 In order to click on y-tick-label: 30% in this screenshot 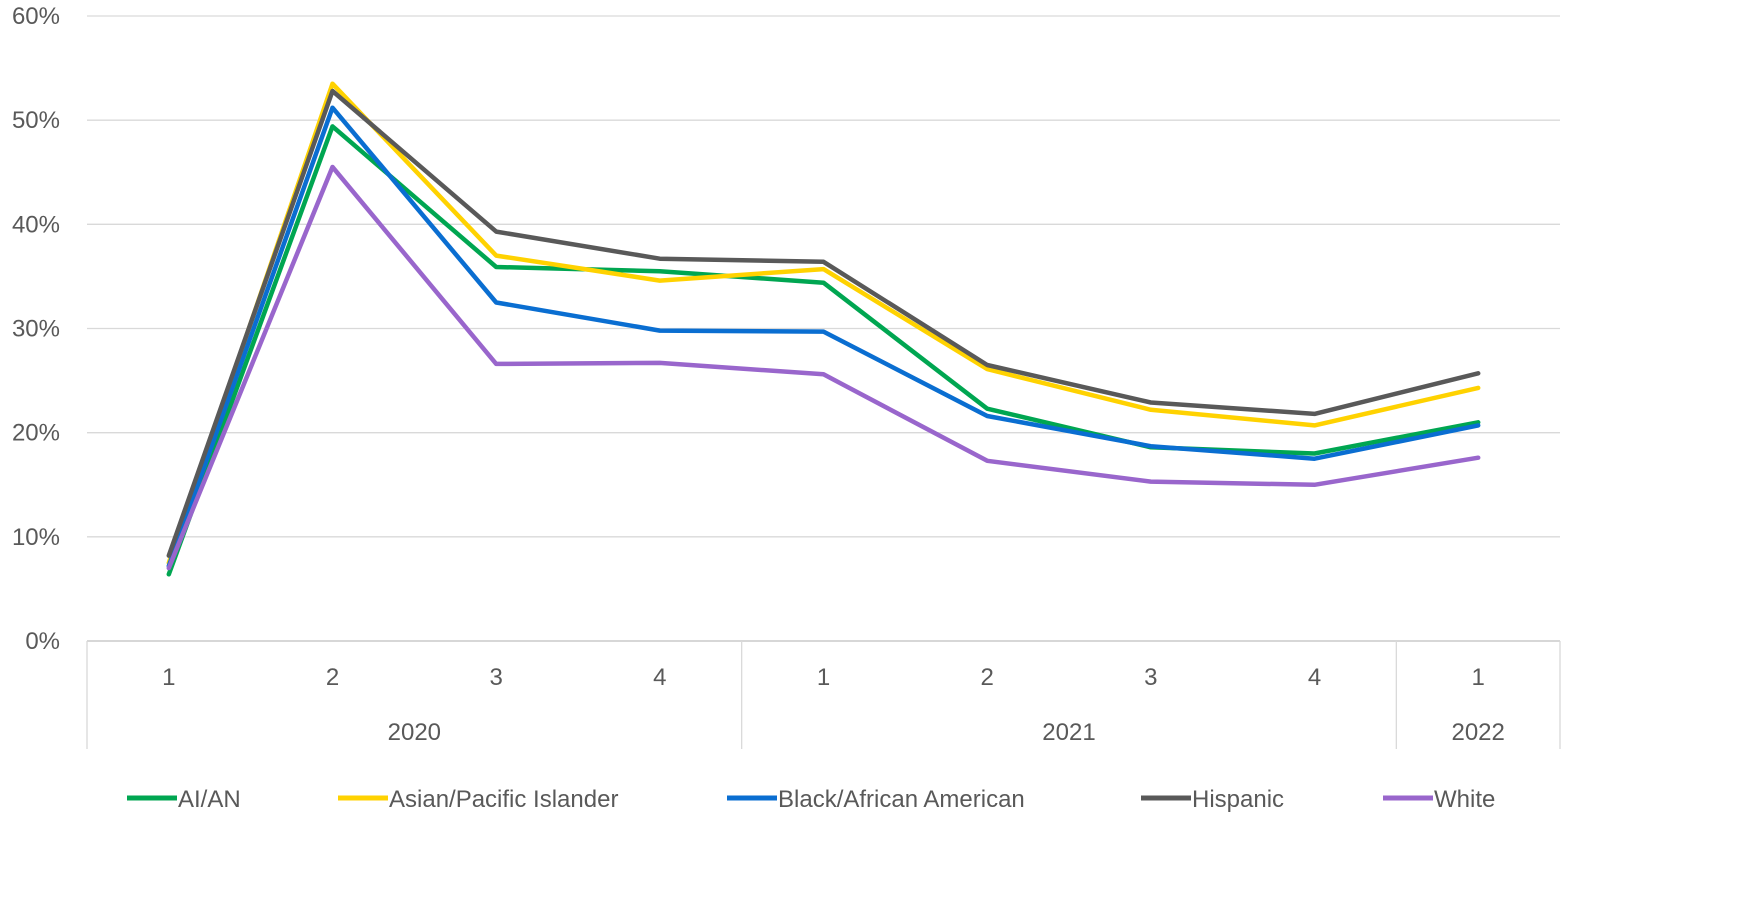, I will do `click(36, 329)`.